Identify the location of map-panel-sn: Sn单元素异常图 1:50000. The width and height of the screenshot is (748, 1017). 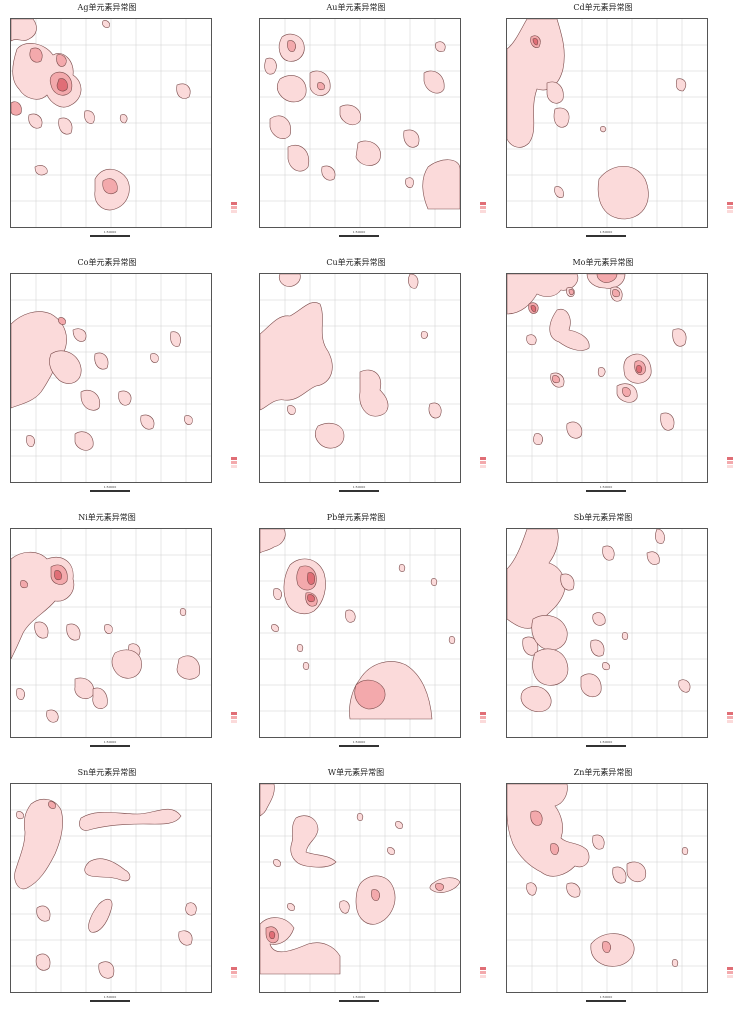
(127, 892).